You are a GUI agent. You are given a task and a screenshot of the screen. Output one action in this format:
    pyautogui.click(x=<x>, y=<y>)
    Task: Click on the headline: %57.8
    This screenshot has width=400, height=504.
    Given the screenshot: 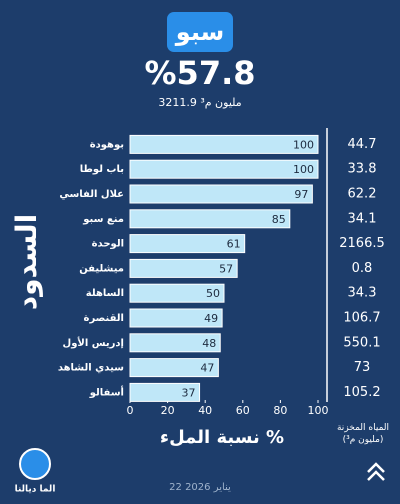 What is the action you would take?
    pyautogui.click(x=199, y=73)
    